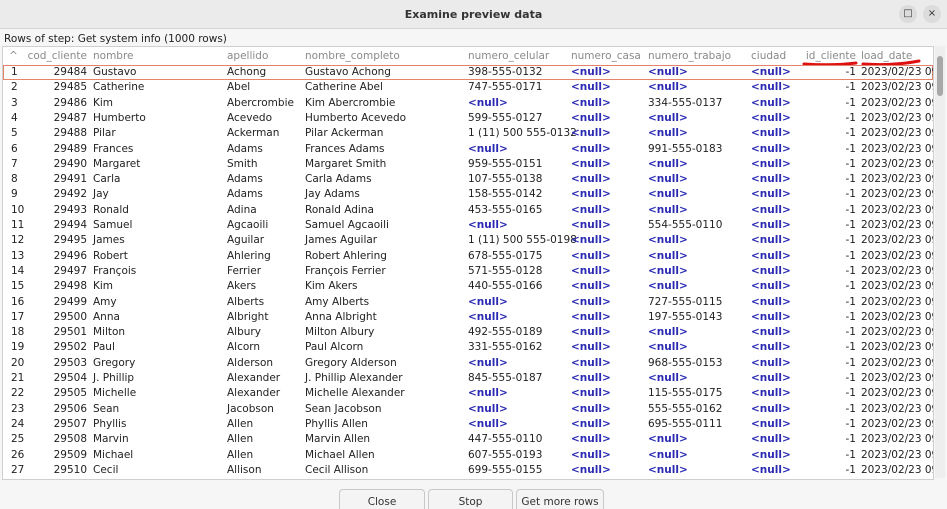  Describe the element at coordinates (332, 194) in the screenshot. I see `table-cell: Jay Adams` at that location.